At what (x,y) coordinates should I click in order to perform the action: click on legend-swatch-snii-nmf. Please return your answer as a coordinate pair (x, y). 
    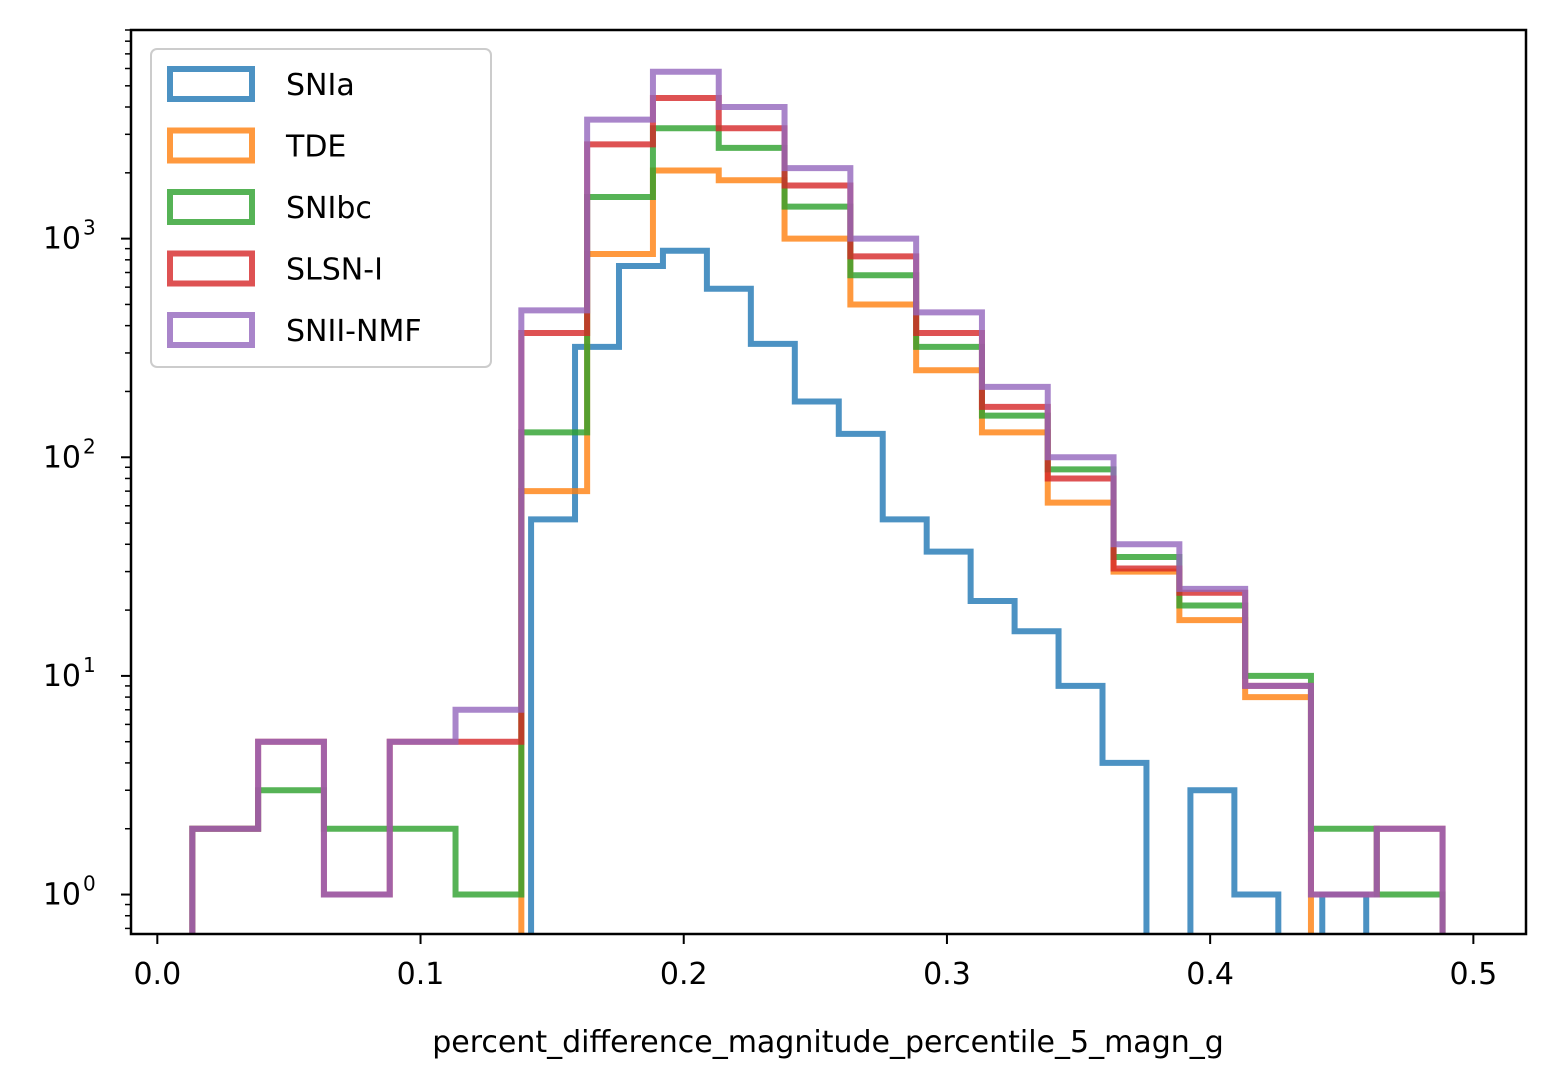
    Looking at the image, I should click on (211, 330).